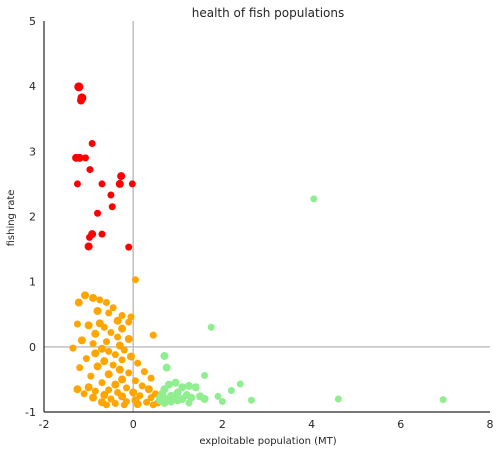  What do you see at coordinates (222, 424) in the screenshot?
I see `x-tick-label: 2` at bounding box center [222, 424].